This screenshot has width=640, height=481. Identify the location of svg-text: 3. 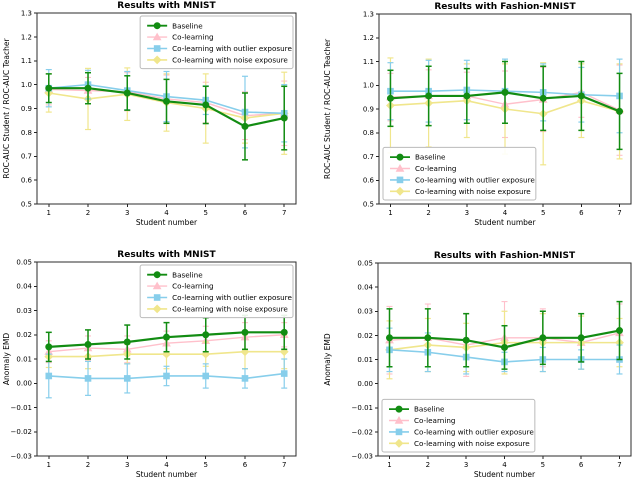
(467, 213).